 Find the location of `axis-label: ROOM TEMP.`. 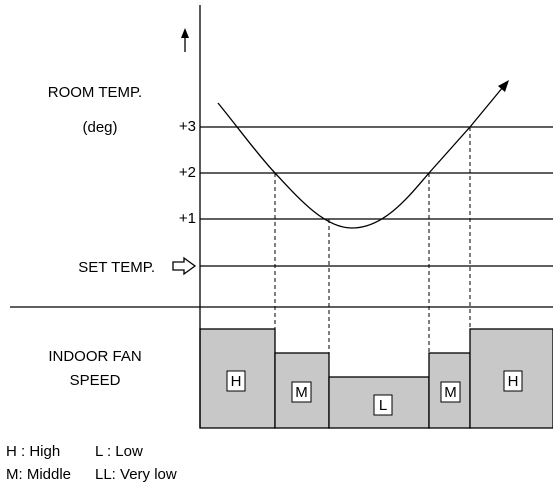

axis-label: ROOM TEMP. is located at coordinates (95, 92).